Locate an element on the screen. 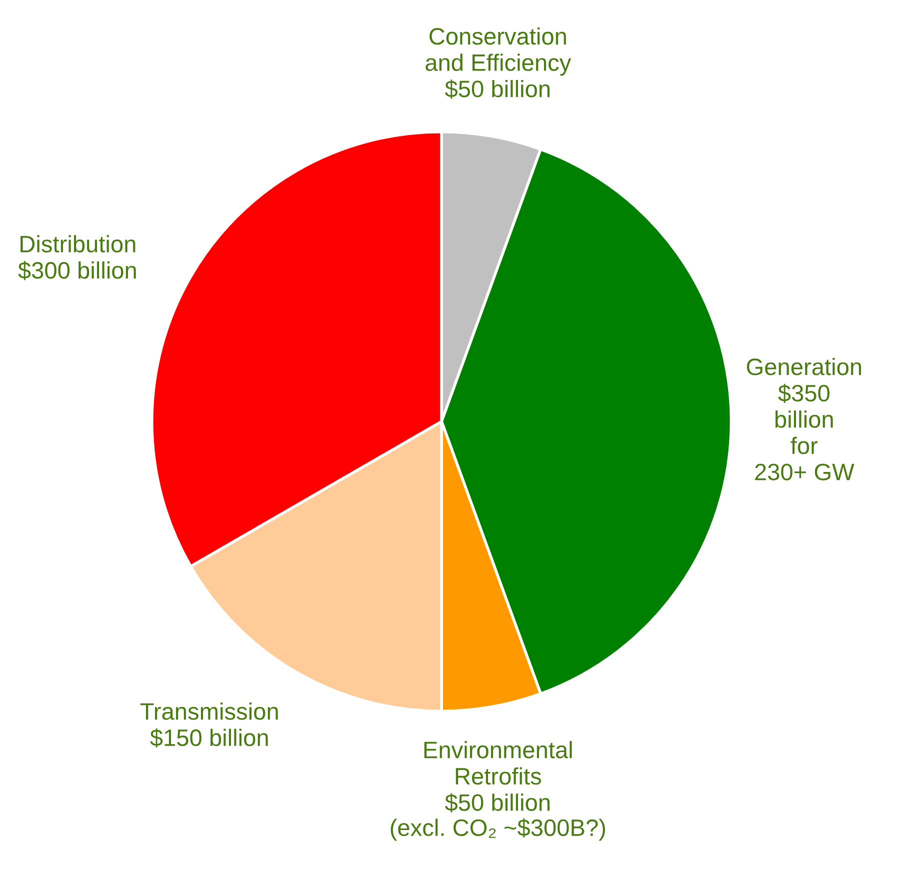 This screenshot has width=915, height=885. slice-label: Transmission is located at coordinates (209, 711).